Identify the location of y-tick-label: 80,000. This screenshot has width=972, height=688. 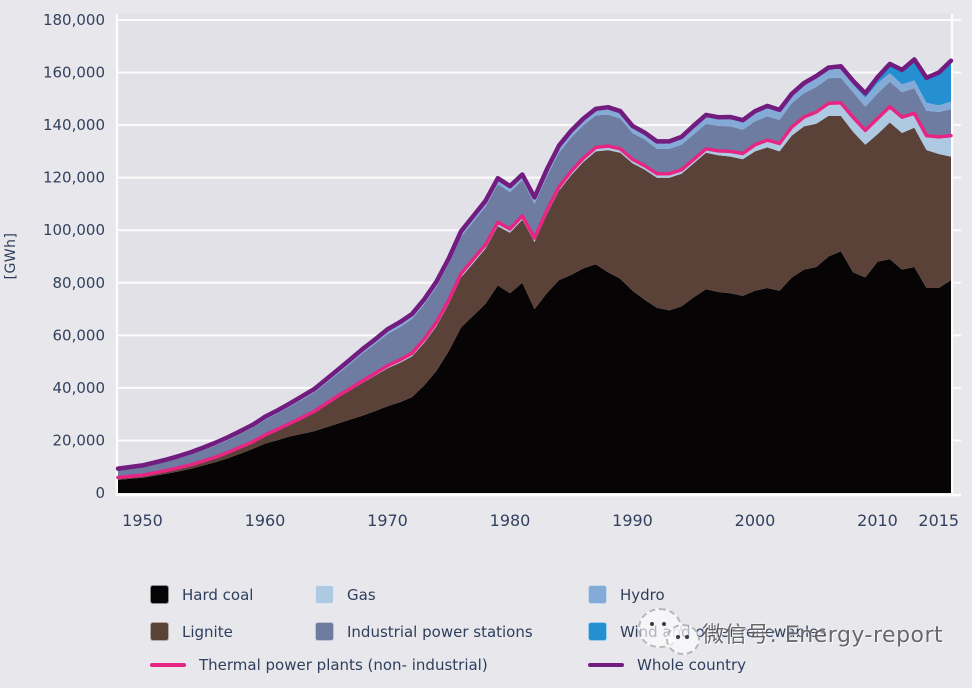
(79, 283).